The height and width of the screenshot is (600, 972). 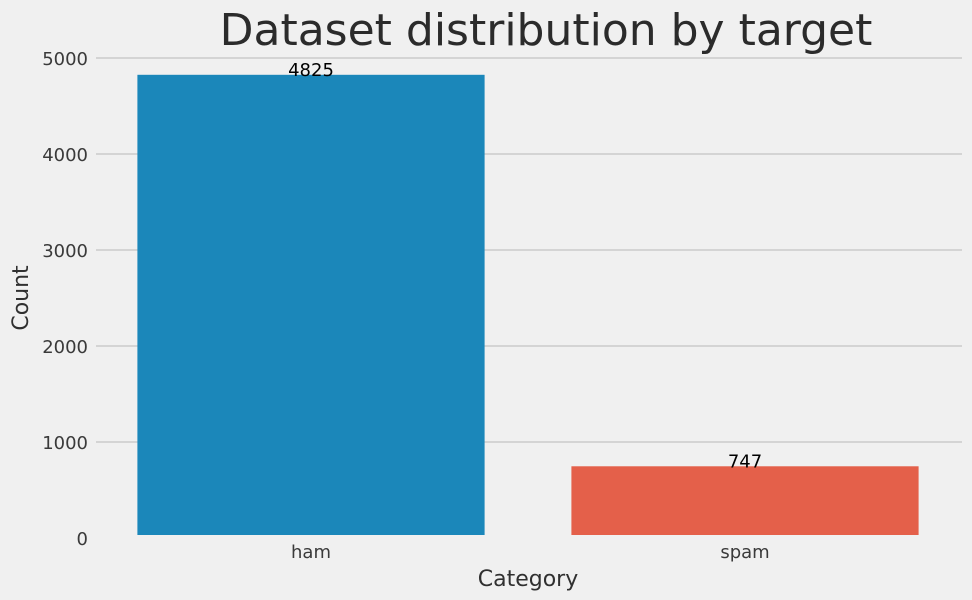 I want to click on x-tick-label-ham: ham, so click(x=311, y=552).